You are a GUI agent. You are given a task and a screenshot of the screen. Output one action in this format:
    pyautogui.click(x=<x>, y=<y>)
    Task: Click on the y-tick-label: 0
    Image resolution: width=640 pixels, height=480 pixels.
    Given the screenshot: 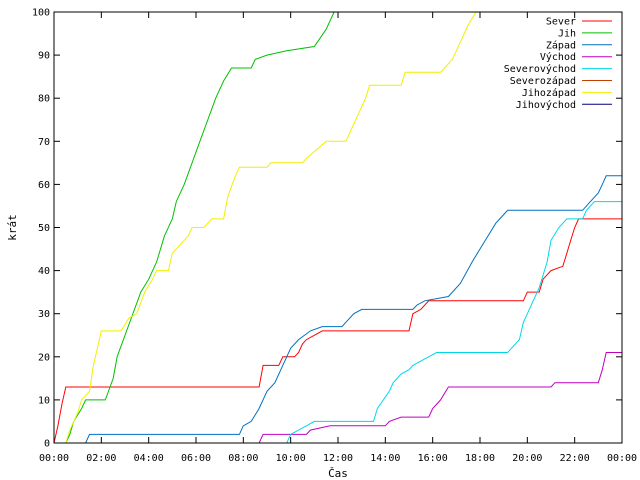 What is the action you would take?
    pyautogui.click(x=47, y=444)
    